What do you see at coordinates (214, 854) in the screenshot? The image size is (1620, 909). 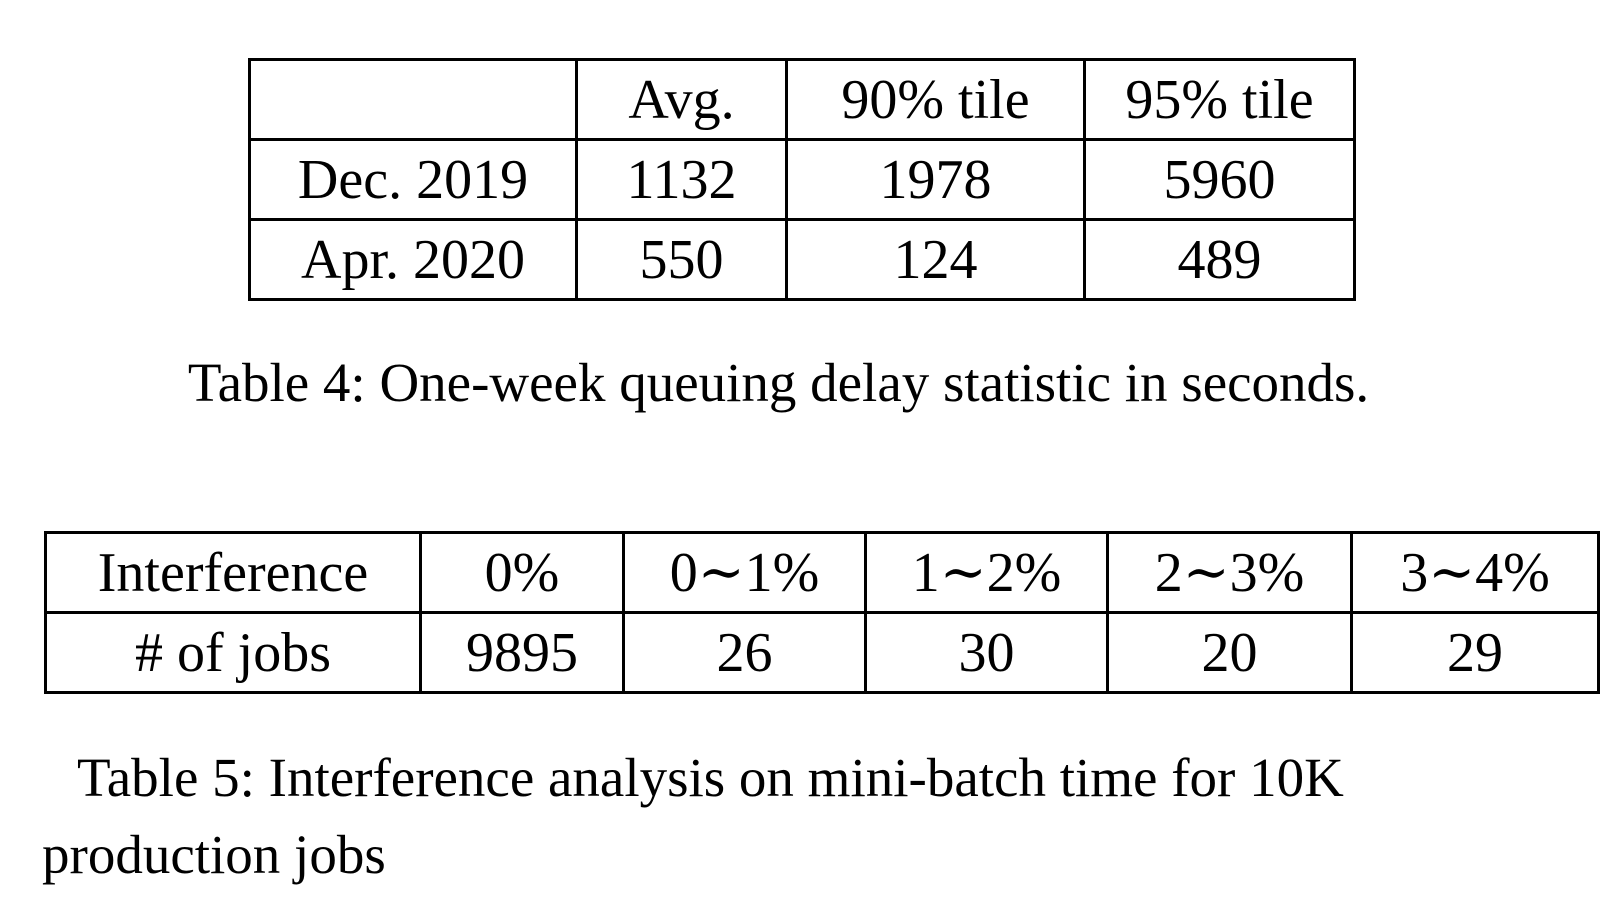 I see `table5-caption-line2: production jobs` at bounding box center [214, 854].